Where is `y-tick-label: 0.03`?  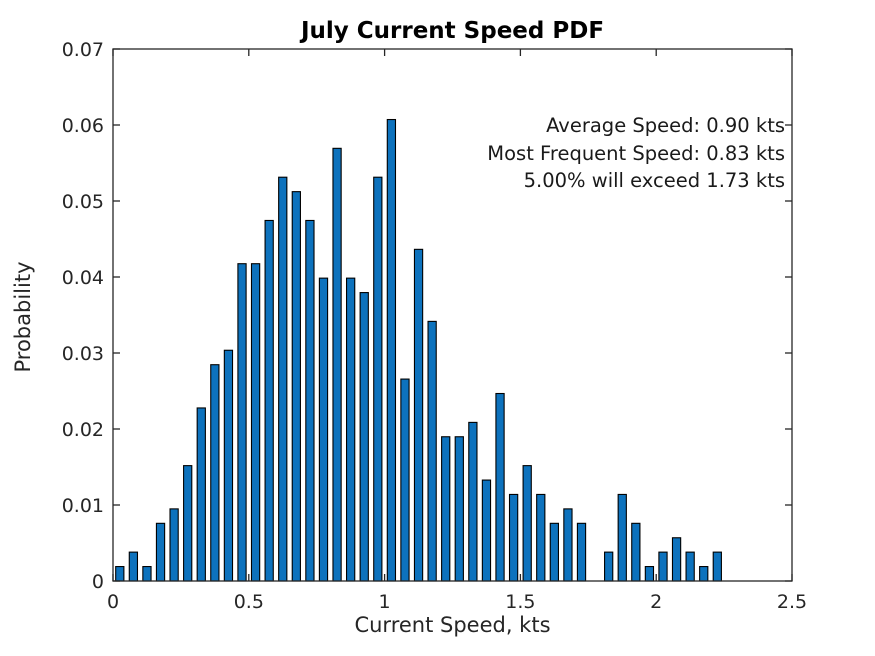
y-tick-label: 0.03 is located at coordinates (83, 354).